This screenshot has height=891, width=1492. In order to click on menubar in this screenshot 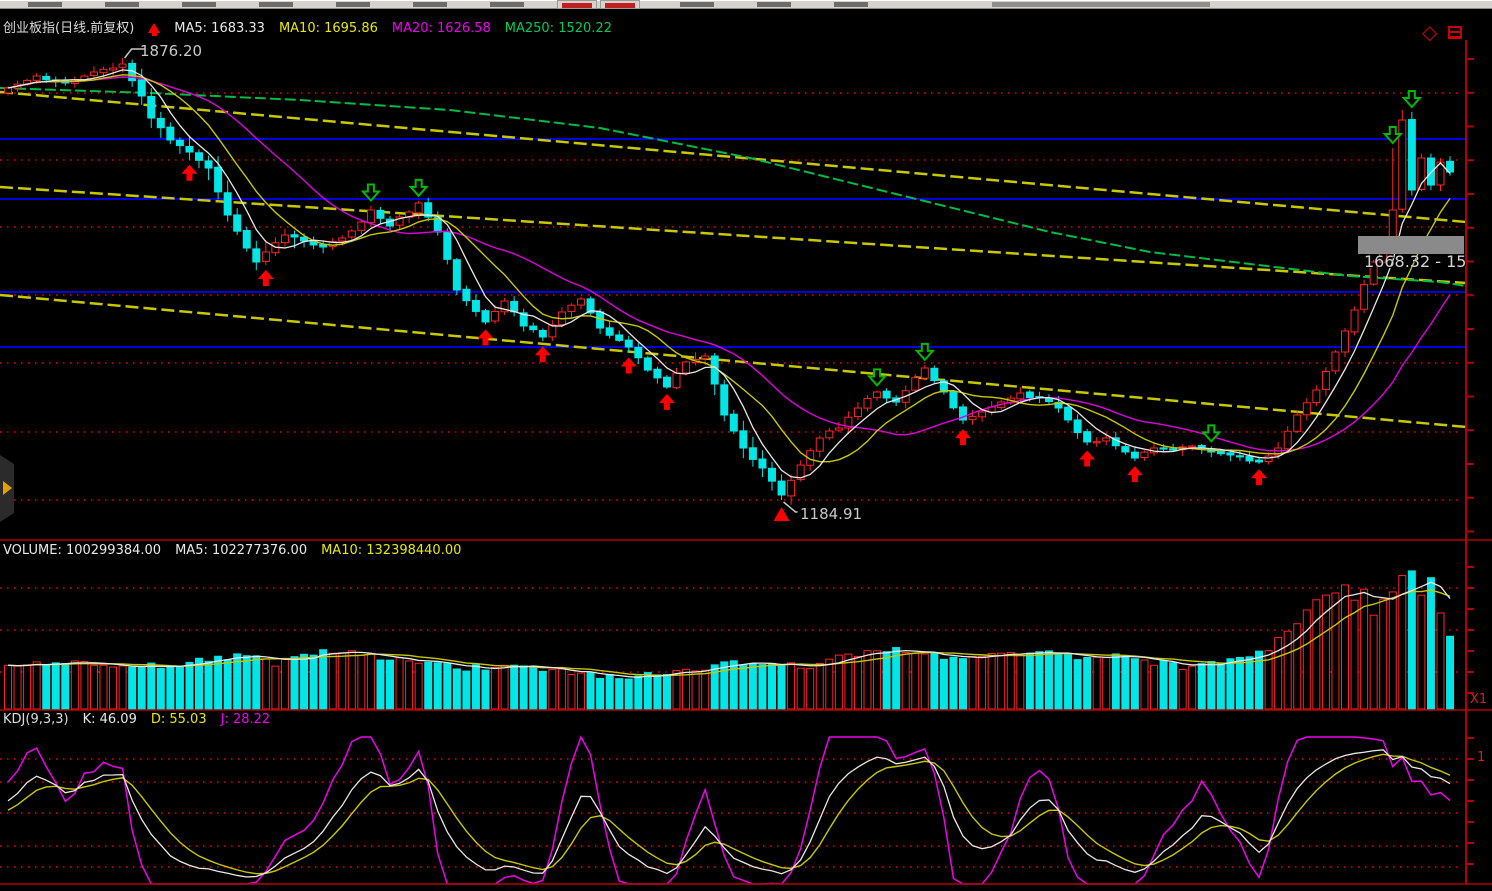, I will do `click(746, 5)`.